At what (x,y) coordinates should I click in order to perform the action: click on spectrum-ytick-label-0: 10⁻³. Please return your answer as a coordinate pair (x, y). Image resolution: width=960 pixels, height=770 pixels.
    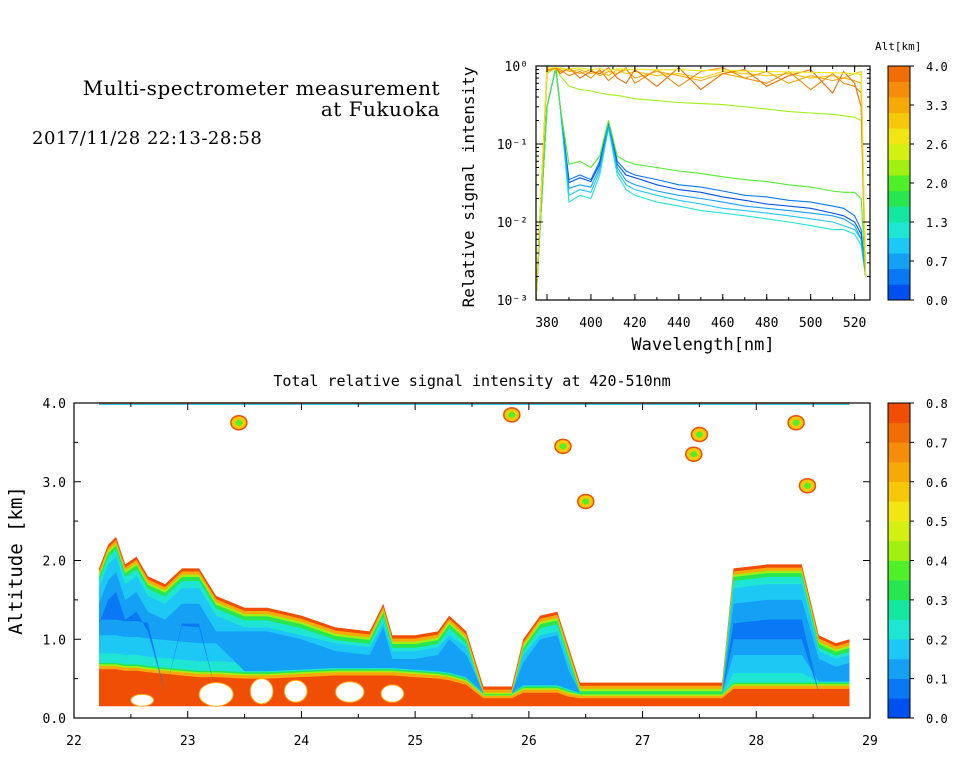
    Looking at the image, I should click on (512, 301).